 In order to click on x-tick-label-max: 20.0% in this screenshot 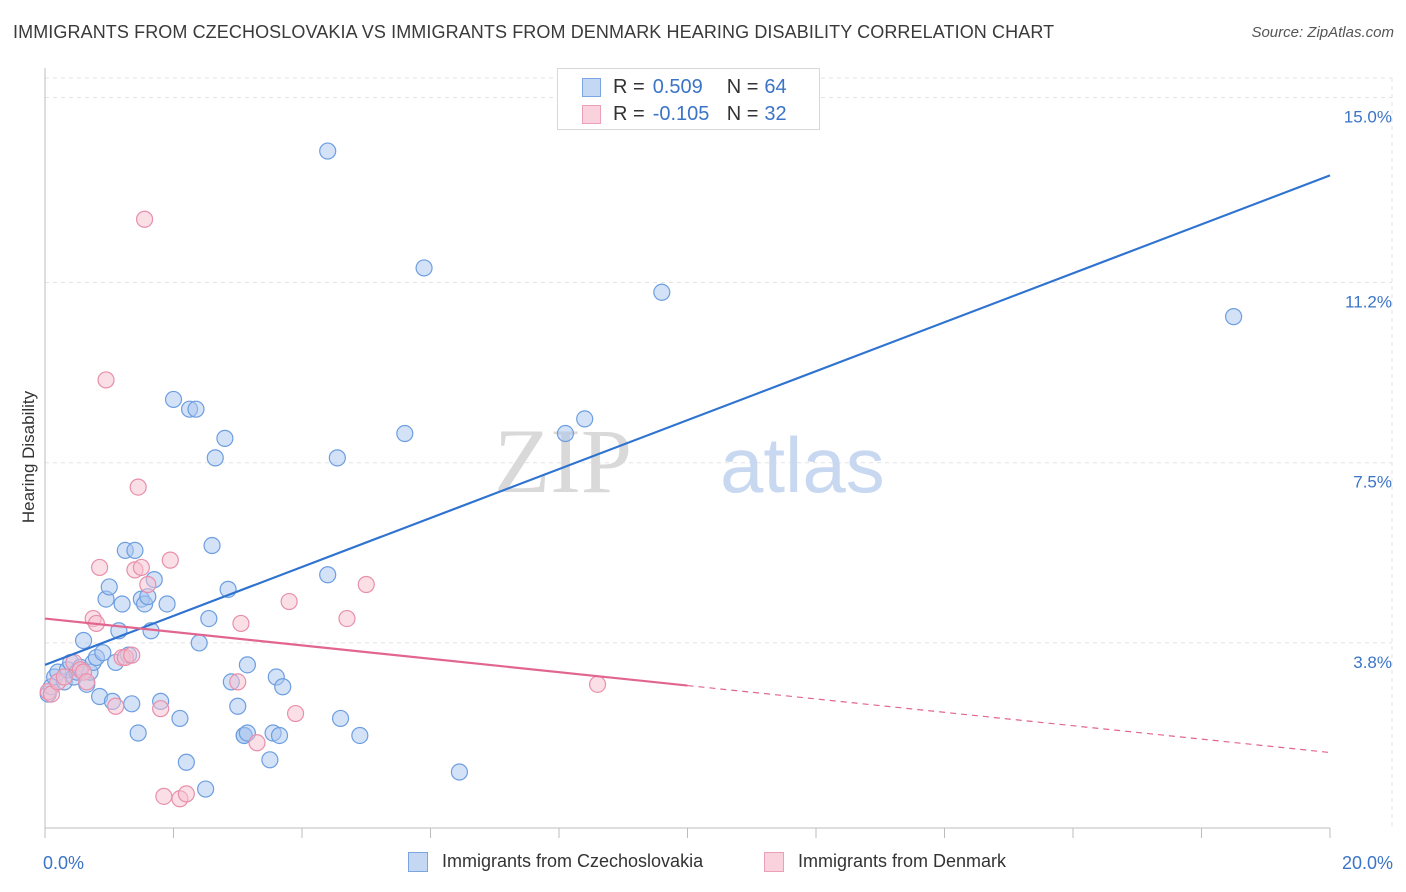, I will do `click(1367, 863)`.